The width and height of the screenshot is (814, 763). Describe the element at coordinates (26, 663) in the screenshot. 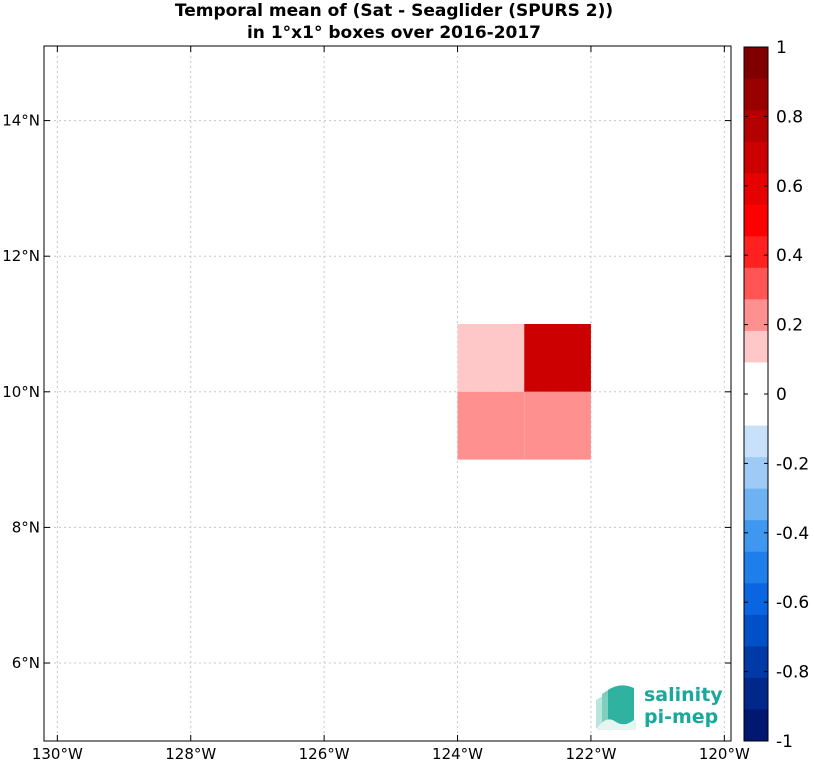

I see `y-tick-label-0: 6°N` at that location.